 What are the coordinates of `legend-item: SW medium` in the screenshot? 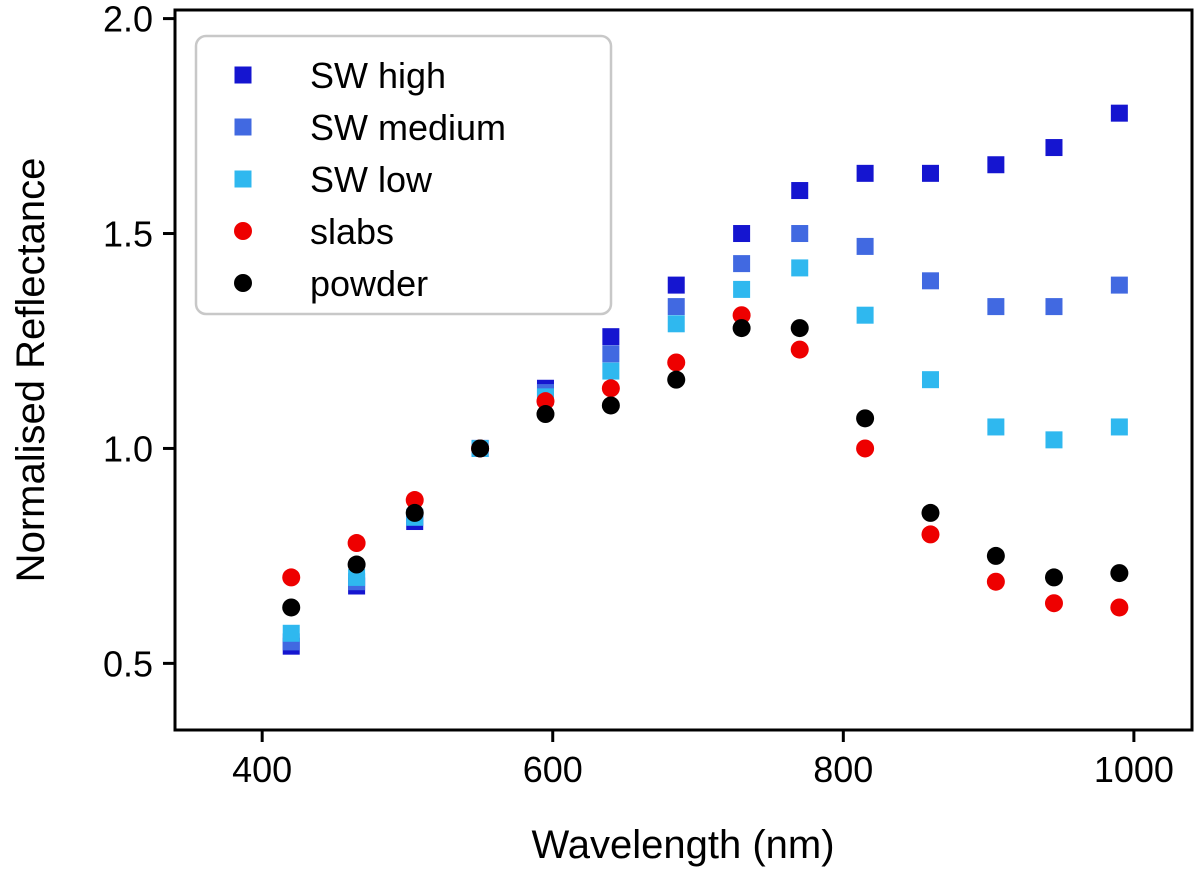 It's located at (370, 127).